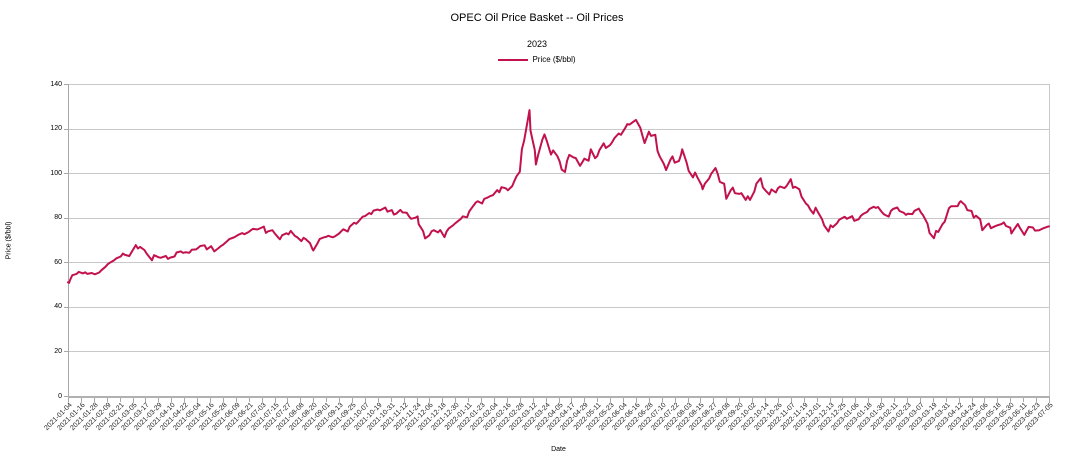  Describe the element at coordinates (68, 240) in the screenshot. I see `y-axis-line` at that location.